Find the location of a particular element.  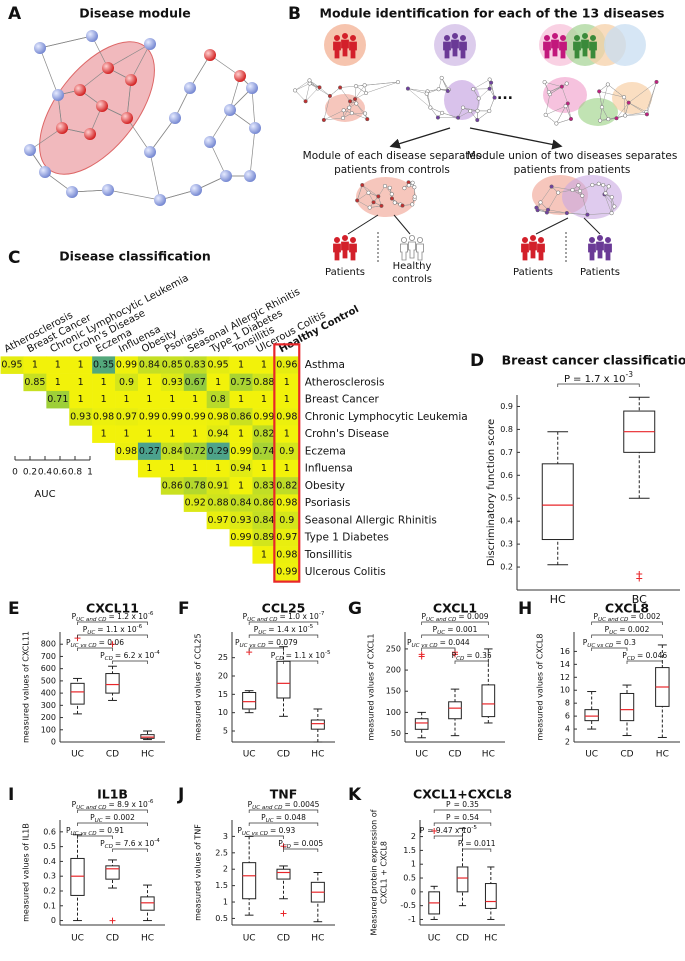

highlight-box is located at coordinates (287, 463).